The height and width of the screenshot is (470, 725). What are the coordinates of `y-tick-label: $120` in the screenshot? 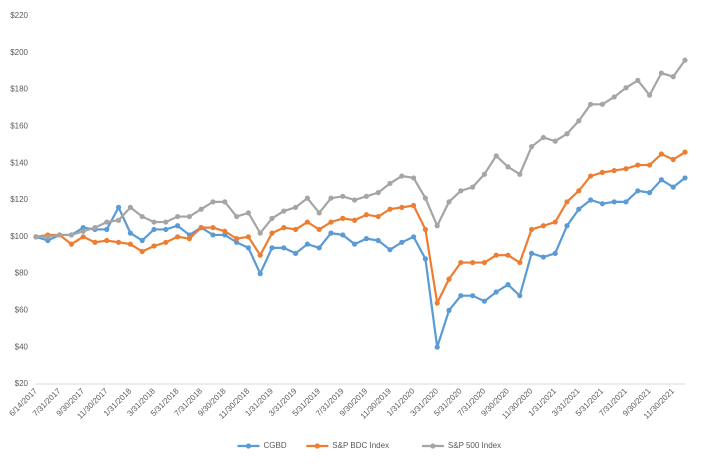 It's located at (19, 199).